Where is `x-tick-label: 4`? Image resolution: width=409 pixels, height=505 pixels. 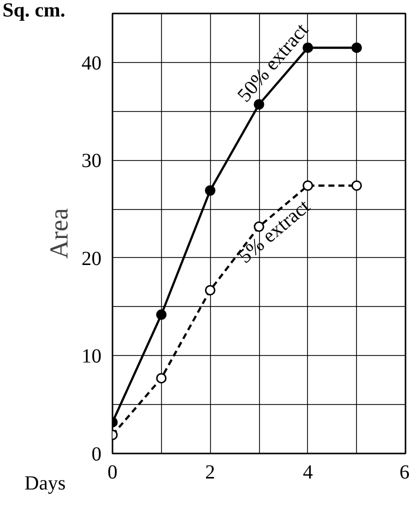
x-tick-label: 4 is located at coordinates (307, 473).